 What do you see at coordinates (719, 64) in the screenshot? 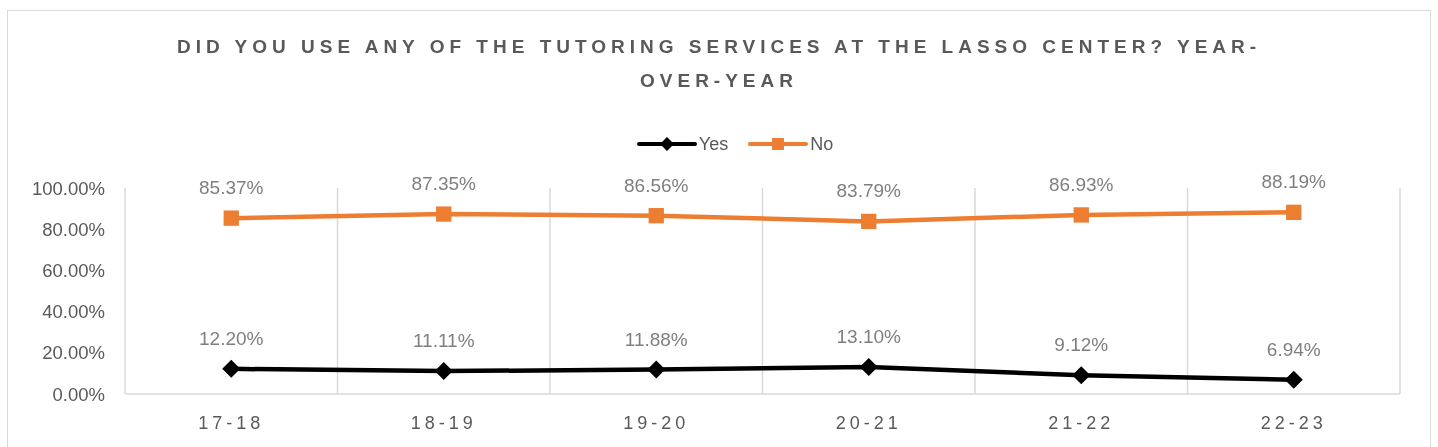
I see `chart-title: DID YOU USE ANY OF THE TUTORING SERVICES AT THE LASSO CENTER? YEAR-OVER-YEAR` at bounding box center [719, 64].